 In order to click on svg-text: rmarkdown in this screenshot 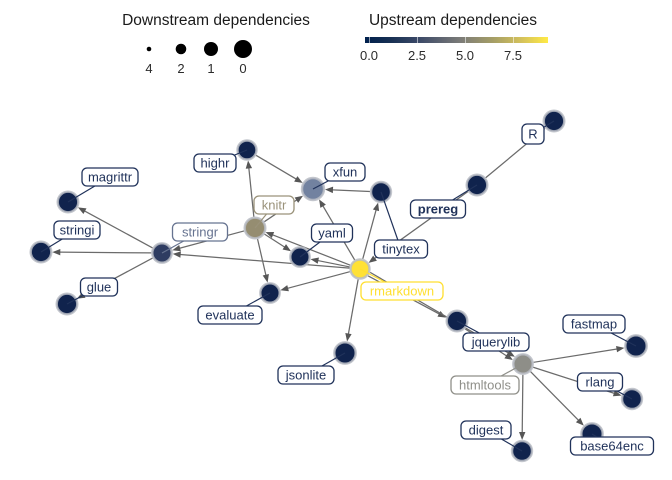, I will do `click(402, 291)`.